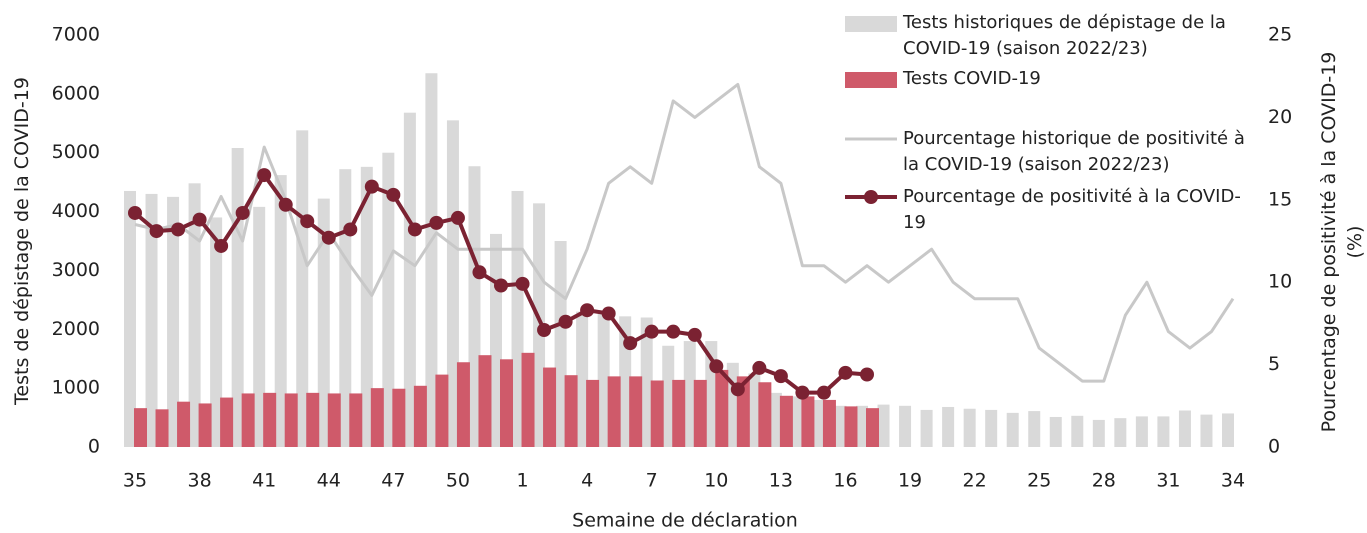  Describe the element at coordinates (1274, 364) in the screenshot. I see `y2-tick-label: 5` at that location.